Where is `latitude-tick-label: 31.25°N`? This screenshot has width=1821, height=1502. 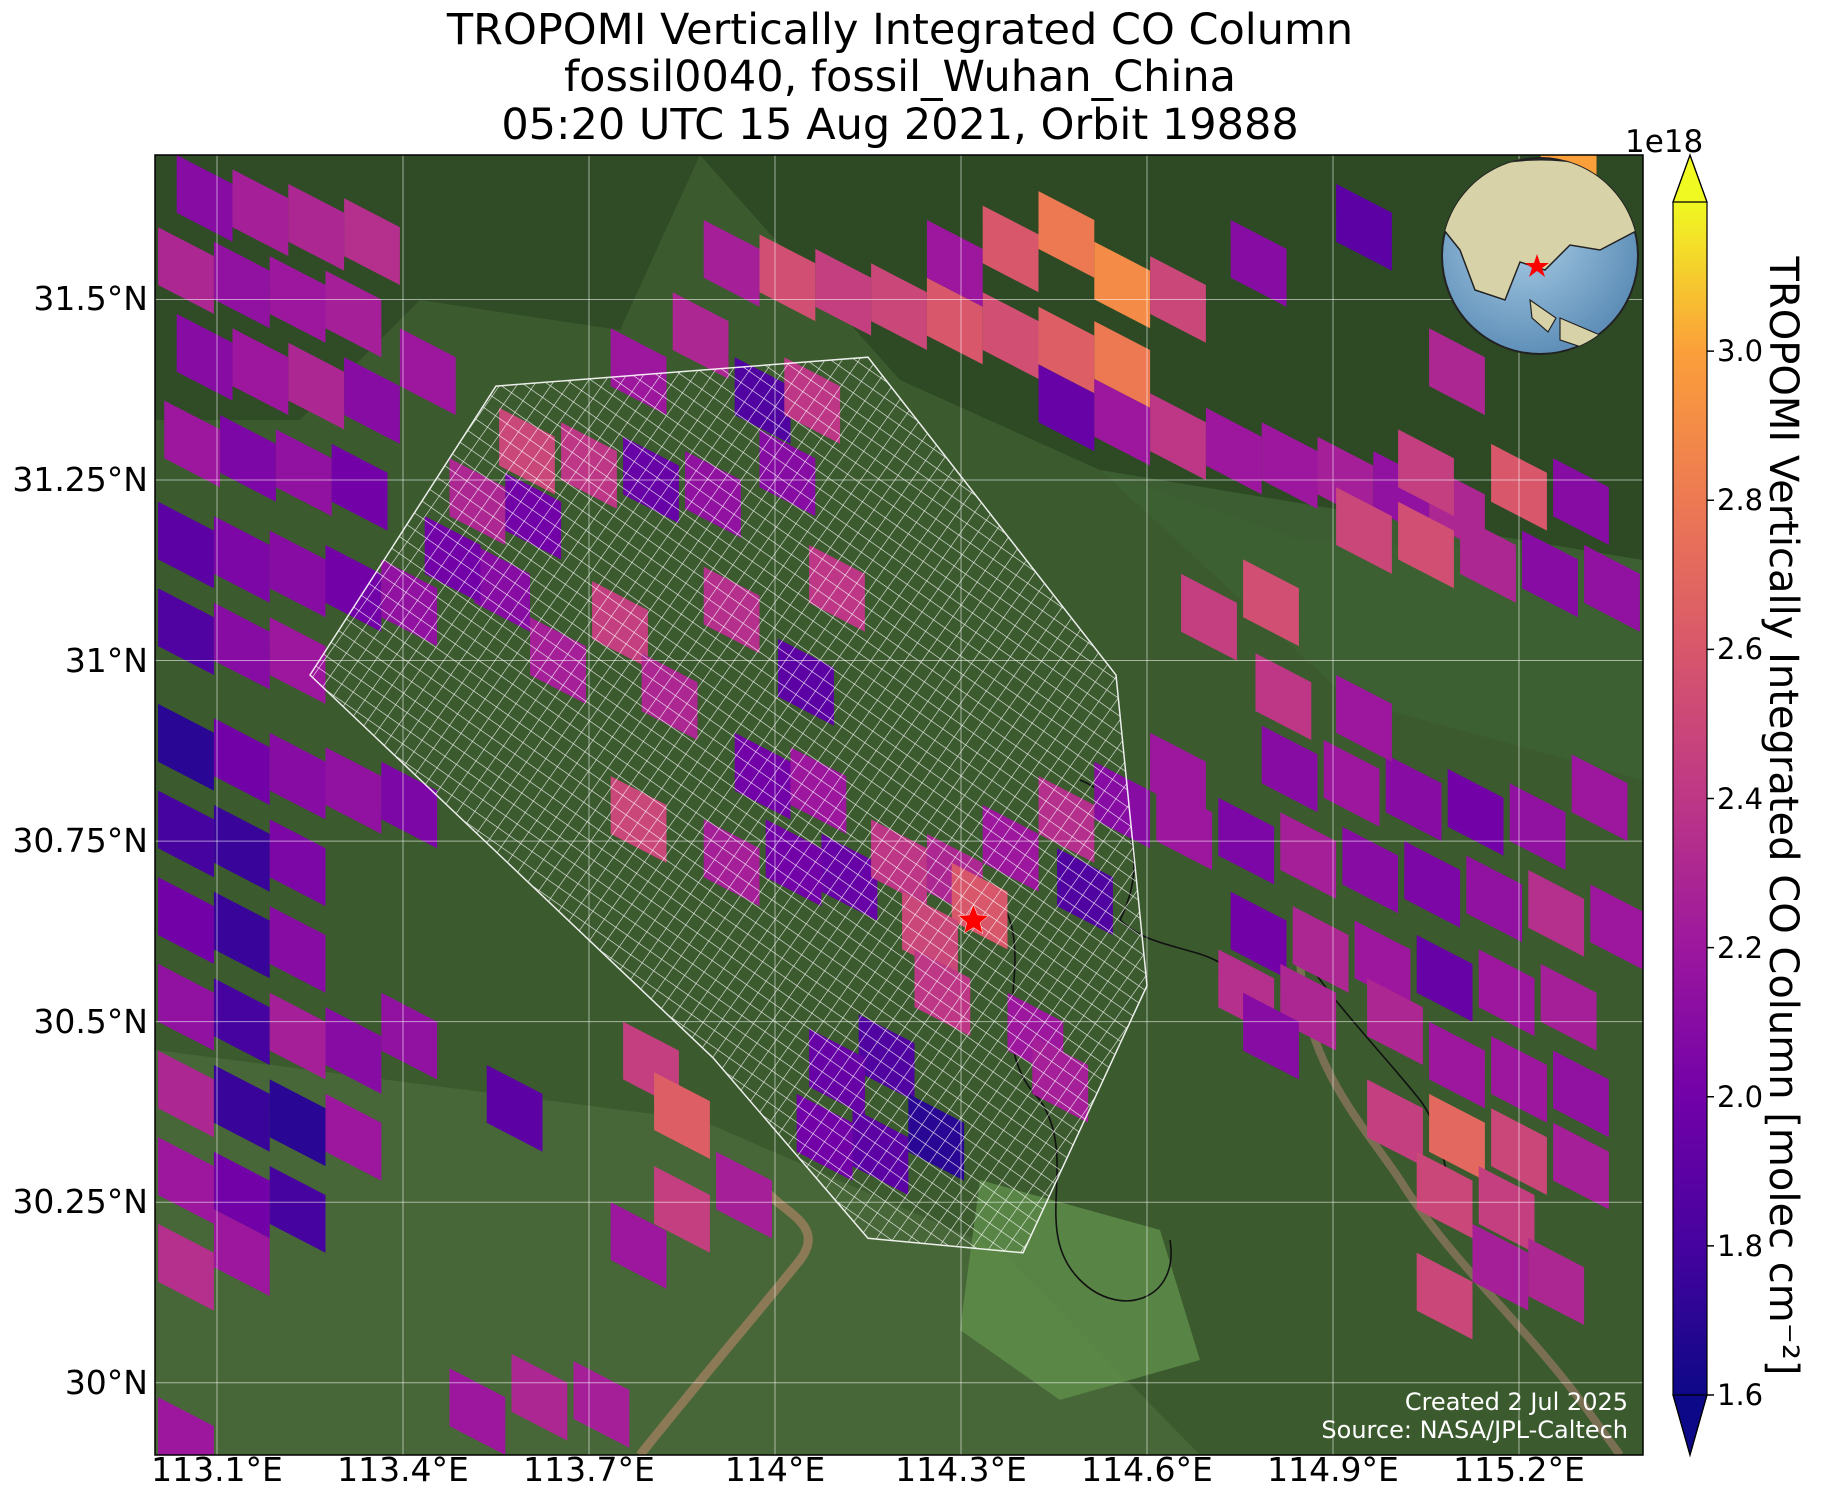
latitude-tick-label: 31.25°N is located at coordinates (80, 479).